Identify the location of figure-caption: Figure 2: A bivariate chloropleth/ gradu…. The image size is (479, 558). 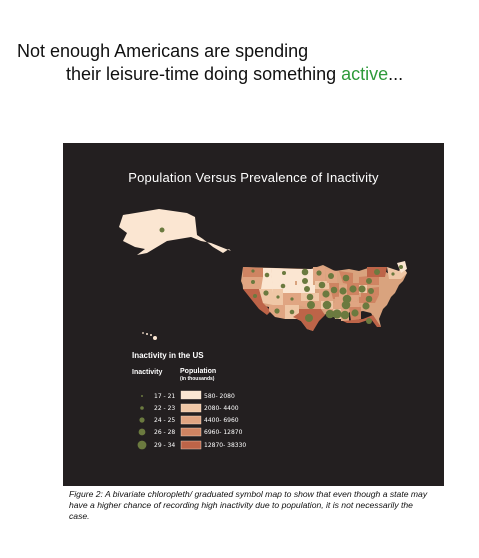
(248, 505).